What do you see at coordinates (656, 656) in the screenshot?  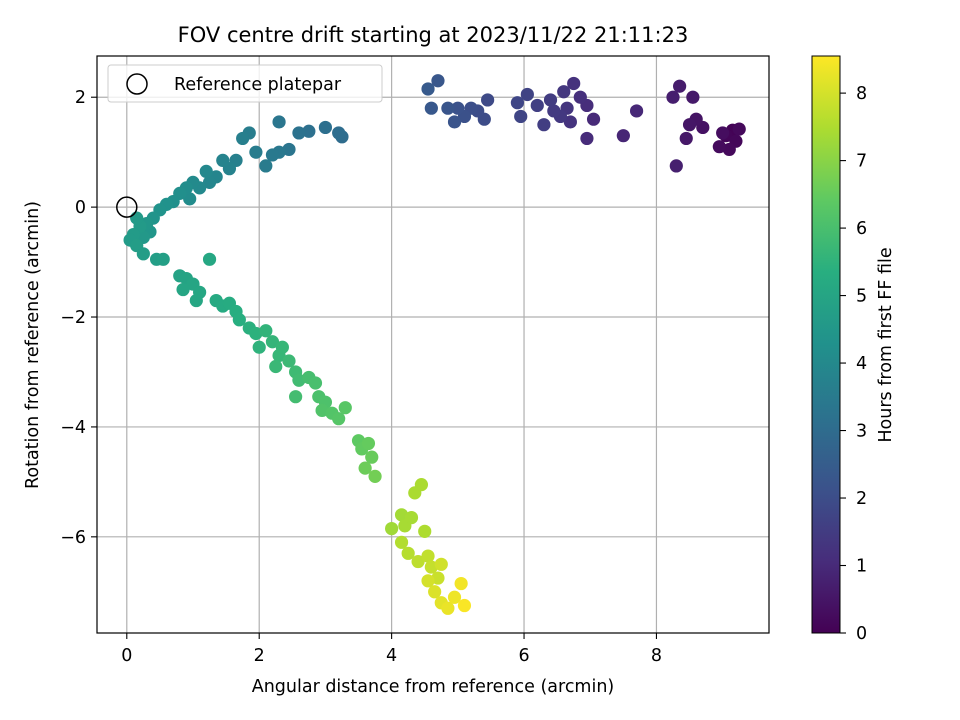 I see `x-tick-label: 8` at bounding box center [656, 656].